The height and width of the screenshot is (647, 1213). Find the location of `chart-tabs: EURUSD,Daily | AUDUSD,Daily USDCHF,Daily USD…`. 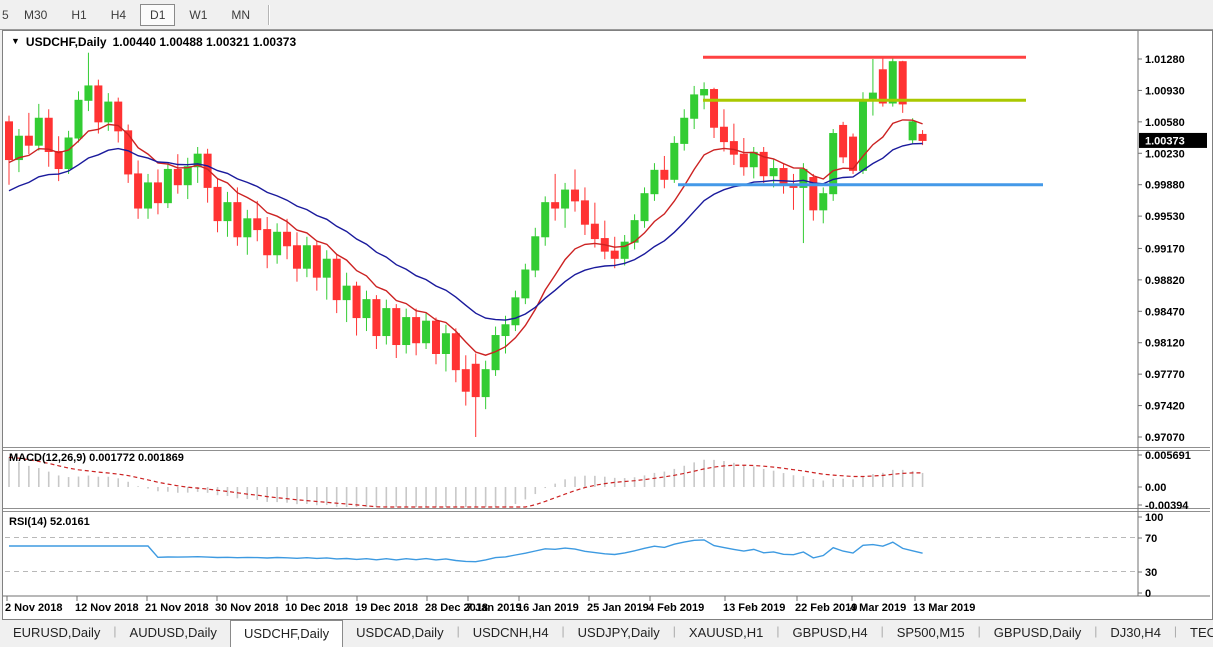

chart-tabs: EURUSD,Daily | AUDUSD,Daily USDCHF,Daily USD… is located at coordinates (606, 633).